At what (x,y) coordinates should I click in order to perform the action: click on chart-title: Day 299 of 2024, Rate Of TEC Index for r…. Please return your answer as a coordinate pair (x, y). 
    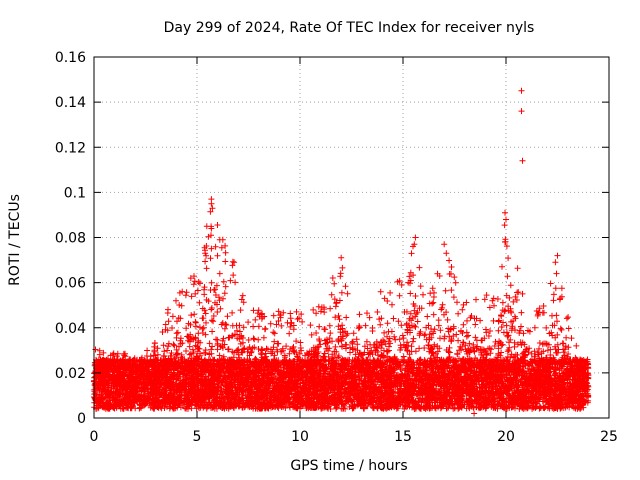
    Looking at the image, I should click on (349, 28).